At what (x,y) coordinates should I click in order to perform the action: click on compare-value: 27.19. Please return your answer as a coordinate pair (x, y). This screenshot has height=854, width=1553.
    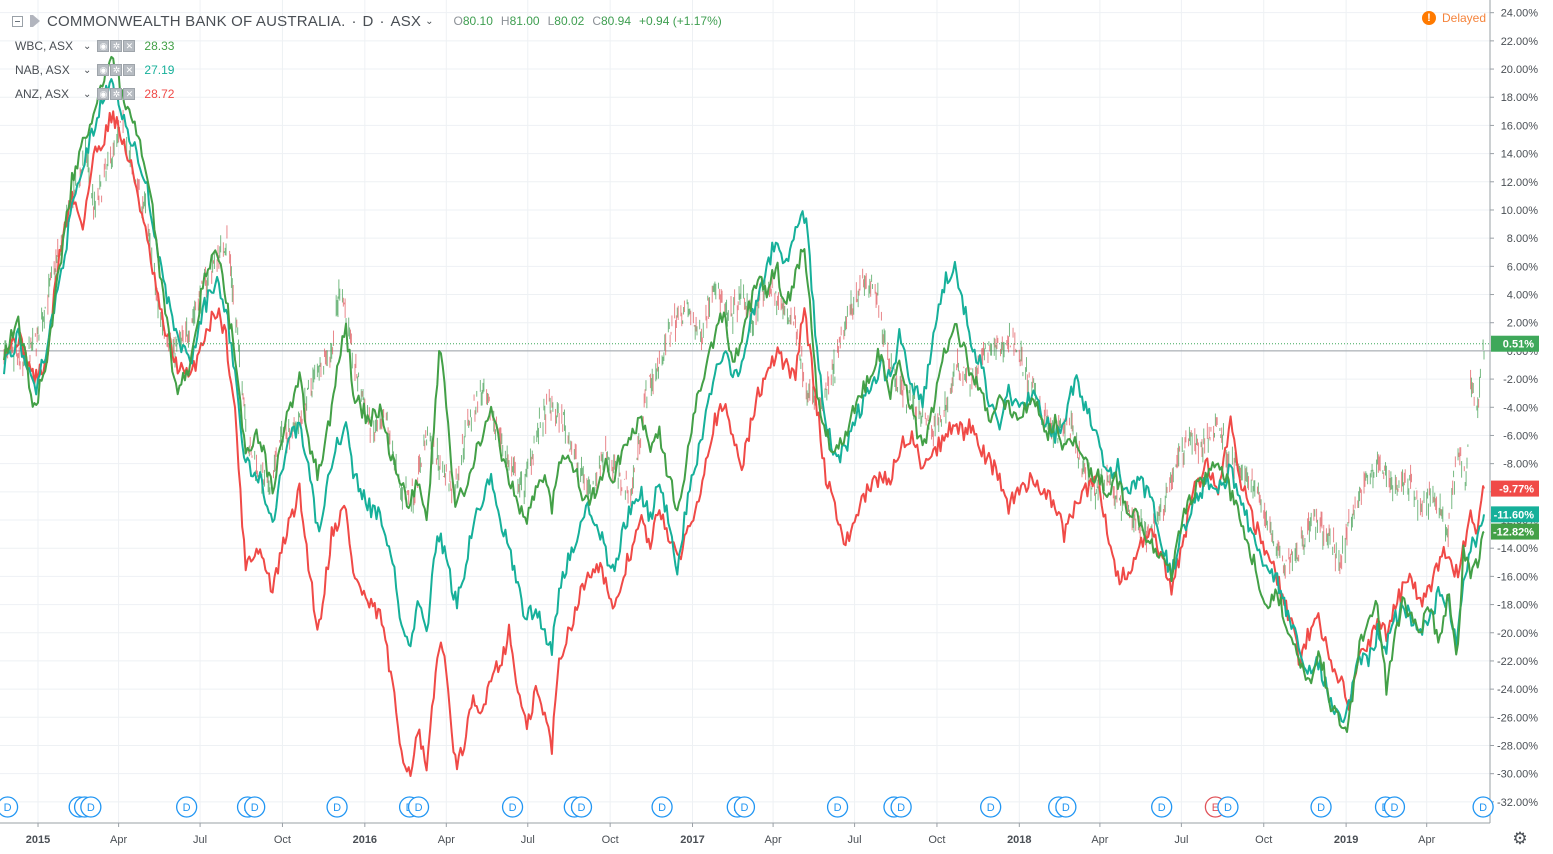
    Looking at the image, I should click on (159, 70).